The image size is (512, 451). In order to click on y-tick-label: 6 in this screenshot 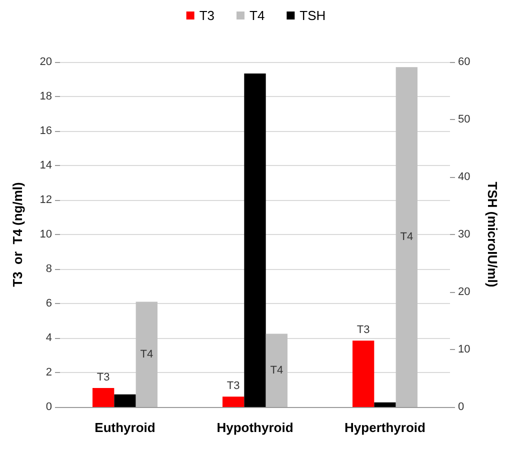, I will do `click(49, 304)`.